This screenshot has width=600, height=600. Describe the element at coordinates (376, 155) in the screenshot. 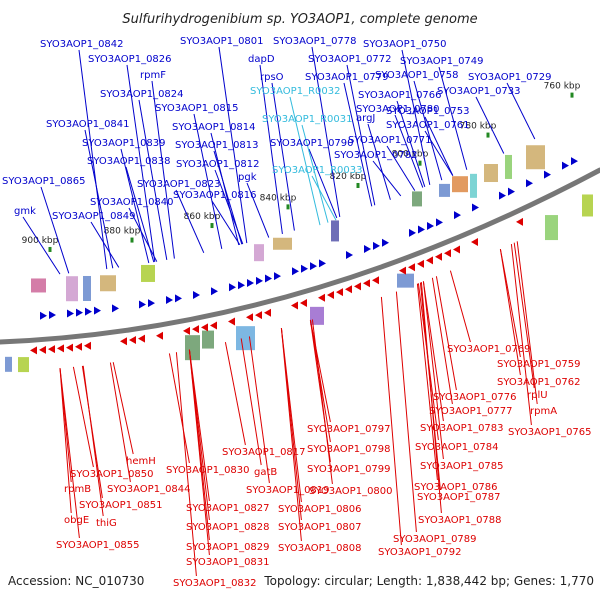

I see `gene-label: SYO3AOP1_0782` at that location.